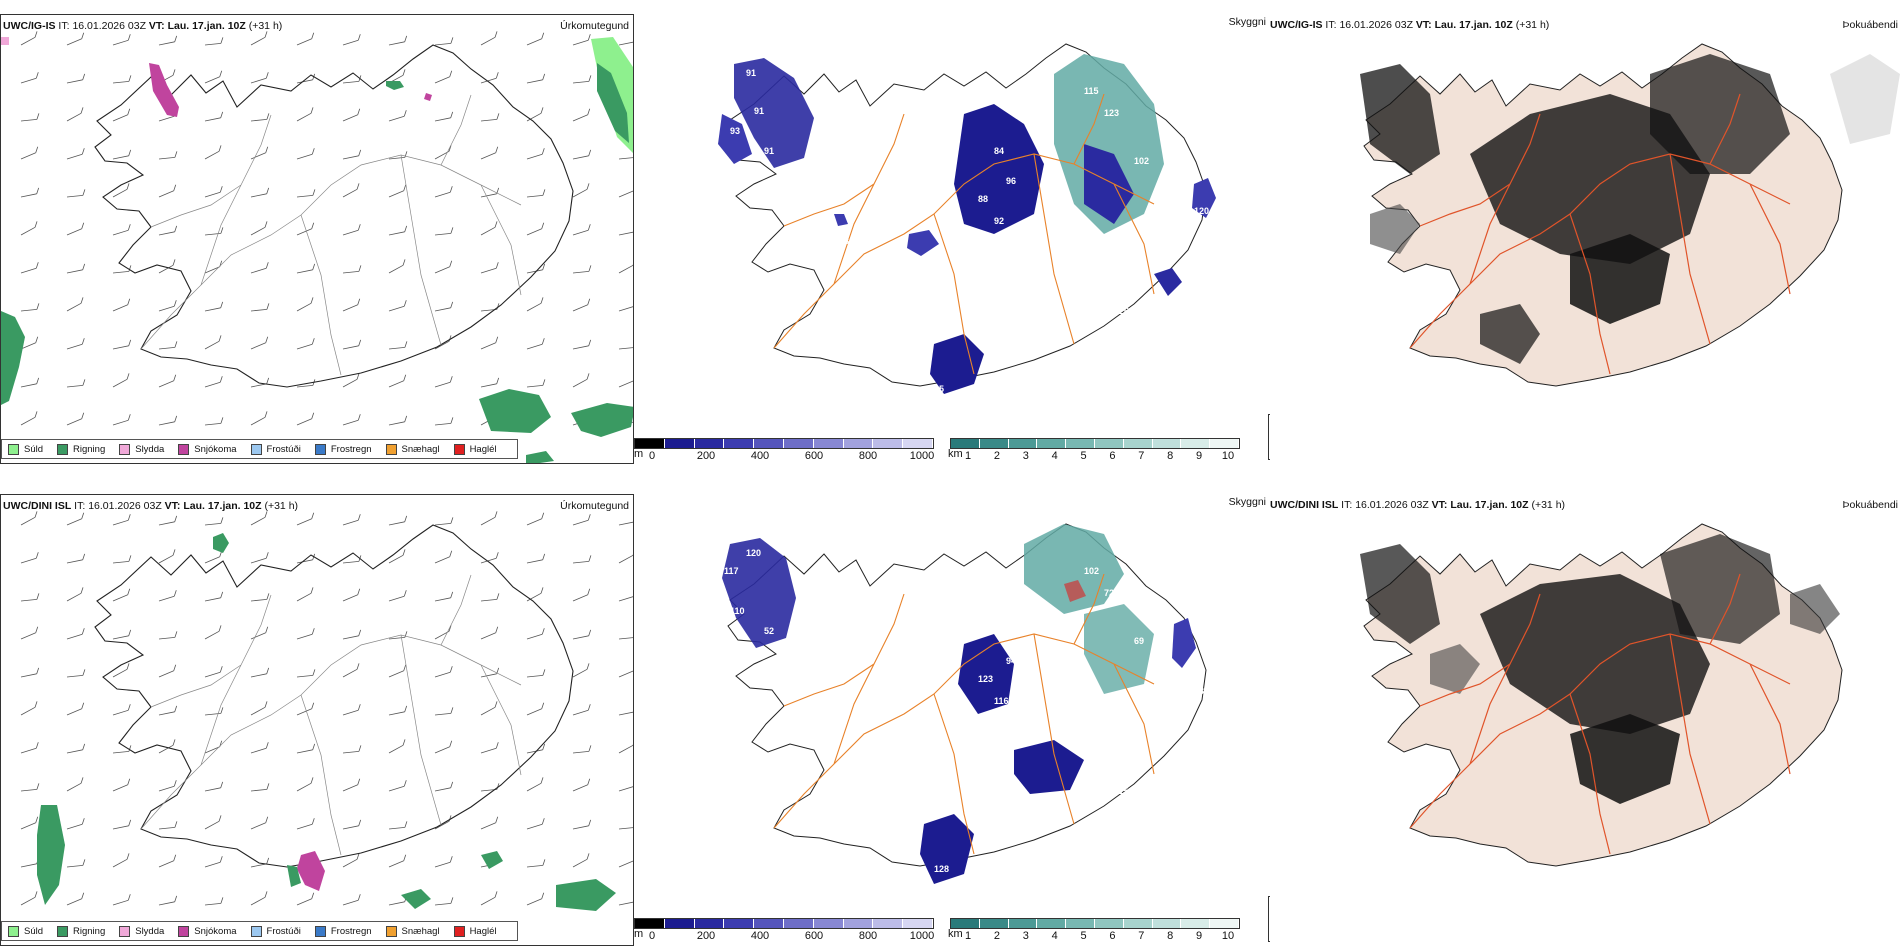 Image resolution: width=1900 pixels, height=950 pixels. I want to click on ceiling-label: 94, so click(1011, 661).